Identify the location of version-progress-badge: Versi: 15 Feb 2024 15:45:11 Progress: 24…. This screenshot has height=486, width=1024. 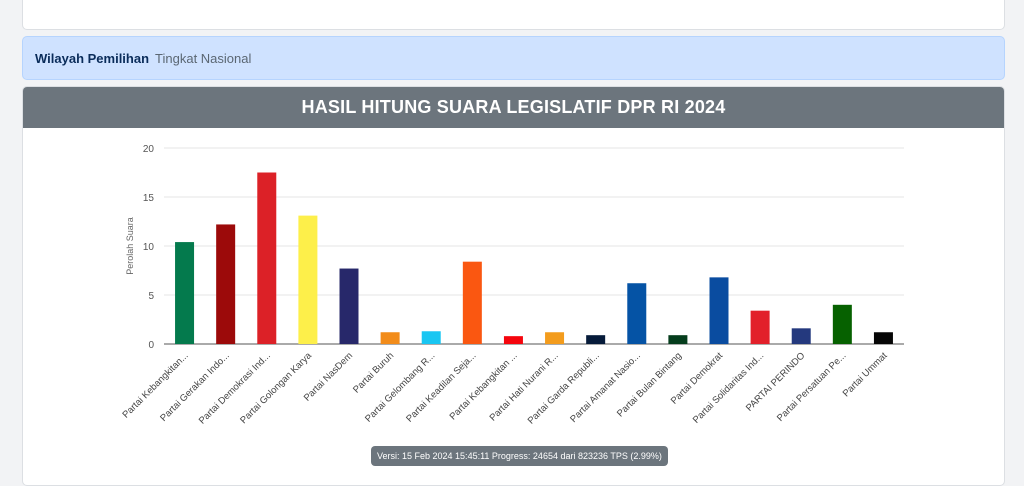
(519, 456).